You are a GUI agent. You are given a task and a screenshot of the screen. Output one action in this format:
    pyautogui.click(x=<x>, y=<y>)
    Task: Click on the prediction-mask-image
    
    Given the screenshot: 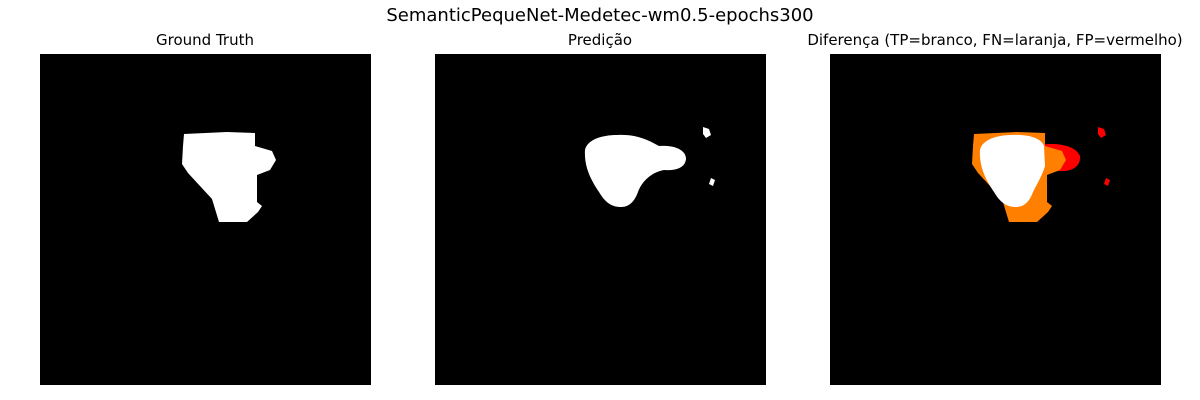 What is the action you would take?
    pyautogui.click(x=649, y=167)
    